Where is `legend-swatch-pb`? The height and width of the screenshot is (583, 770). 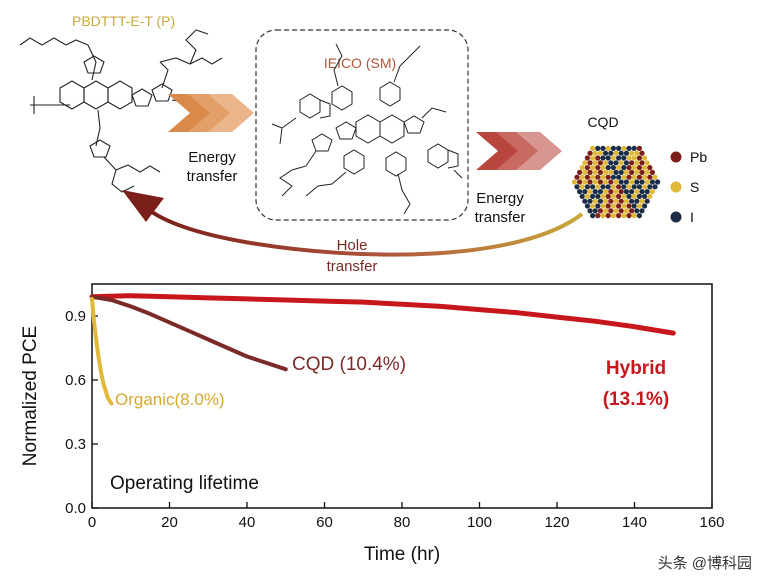
legend-swatch-pb is located at coordinates (676, 157).